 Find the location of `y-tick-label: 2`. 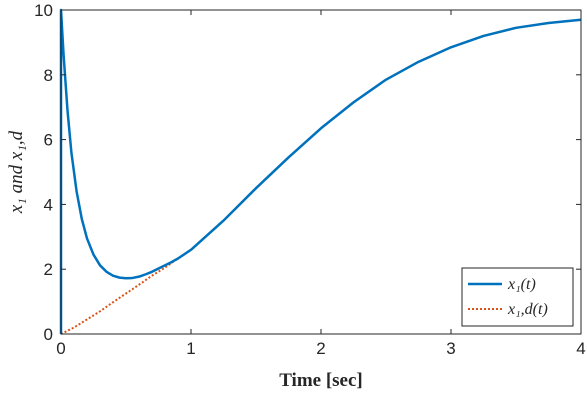

y-tick-label: 2 is located at coordinates (48, 269).